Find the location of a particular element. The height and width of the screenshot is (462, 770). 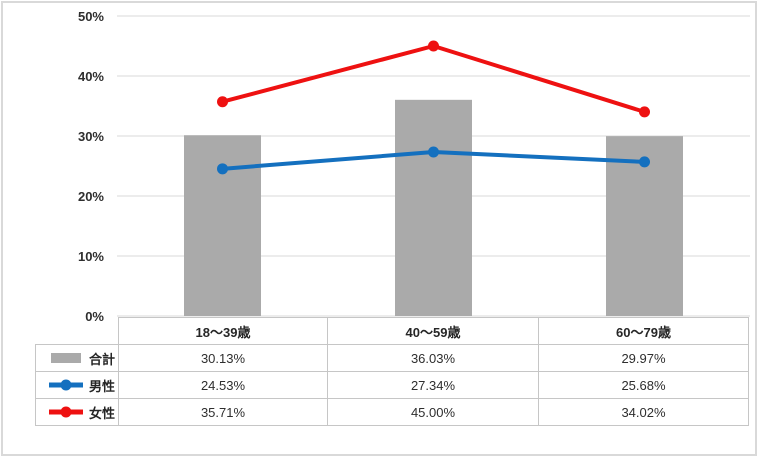

category-header-cell: 18〜39歳 is located at coordinates (223, 331).